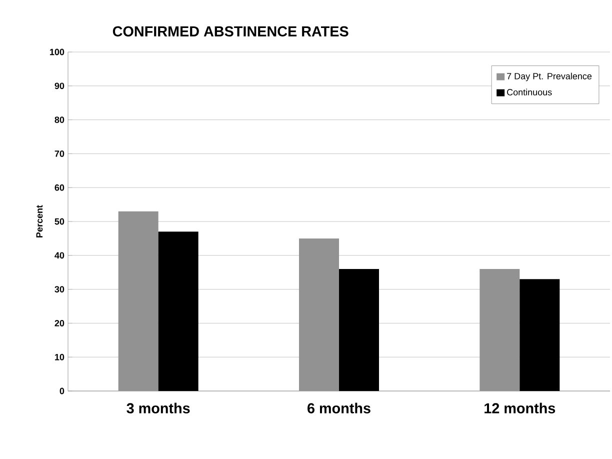 The height and width of the screenshot is (459, 612). Describe the element at coordinates (59, 323) in the screenshot. I see `y-tick-label: 20` at that location.